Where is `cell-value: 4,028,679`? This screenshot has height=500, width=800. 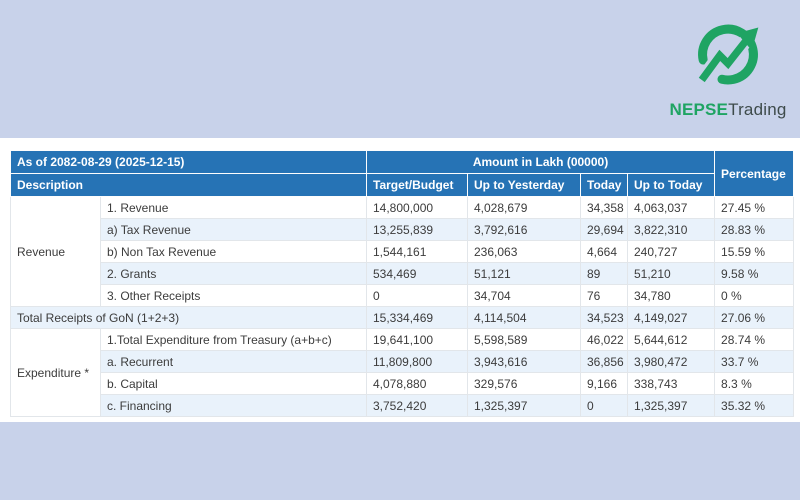 cell-value: 4,028,679 is located at coordinates (524, 207).